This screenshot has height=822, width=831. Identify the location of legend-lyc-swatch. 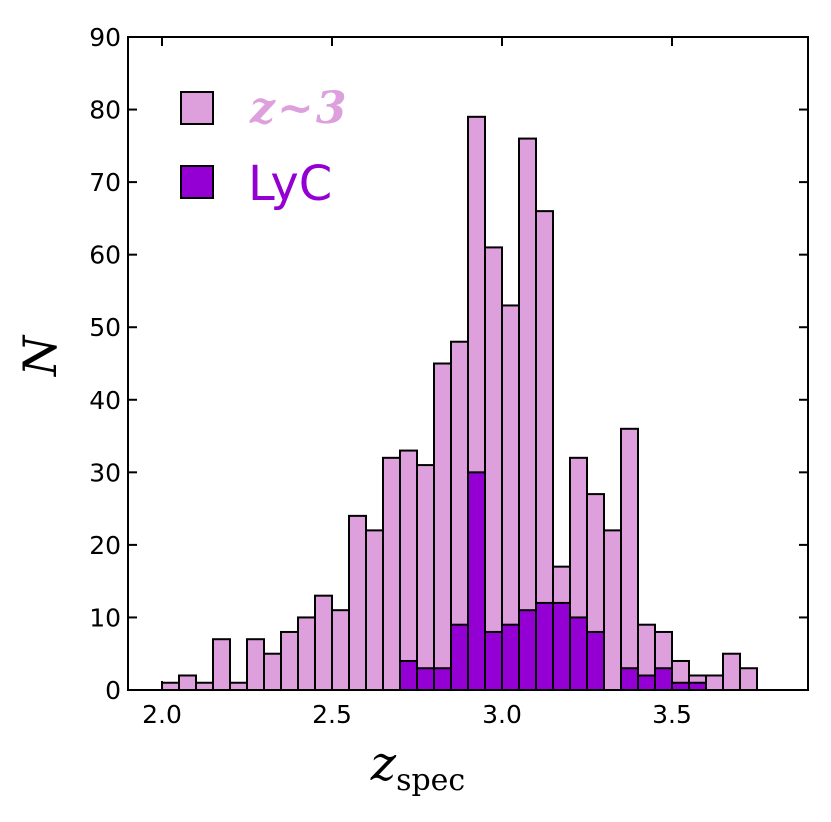
(197, 182).